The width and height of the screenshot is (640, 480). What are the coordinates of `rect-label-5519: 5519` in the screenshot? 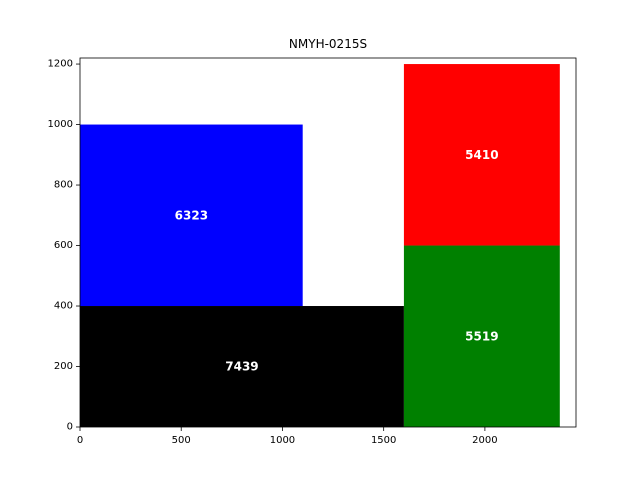 It's located at (481, 336).